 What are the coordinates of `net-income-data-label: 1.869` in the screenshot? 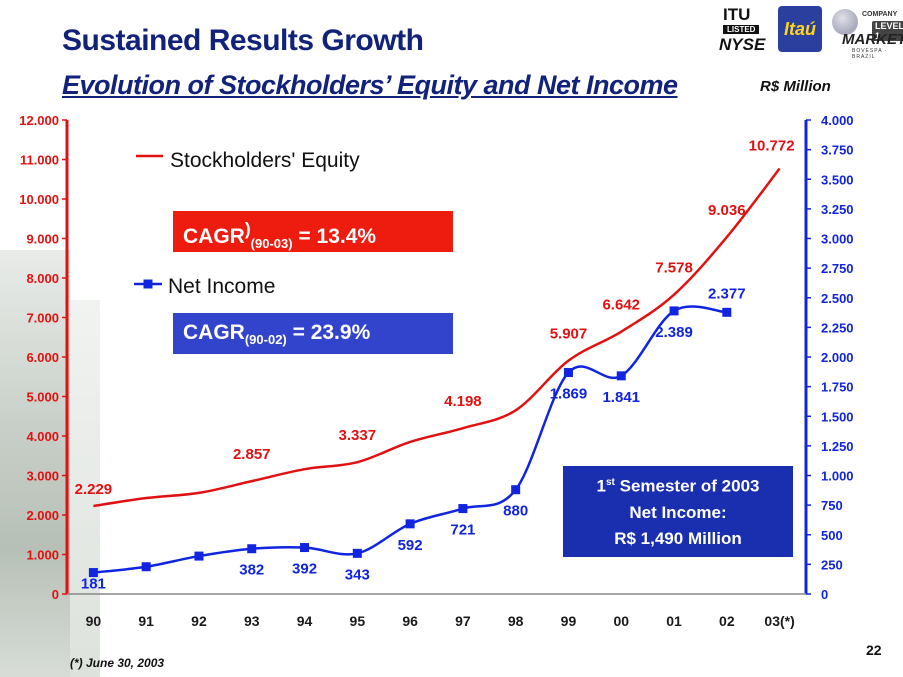 It's located at (569, 394).